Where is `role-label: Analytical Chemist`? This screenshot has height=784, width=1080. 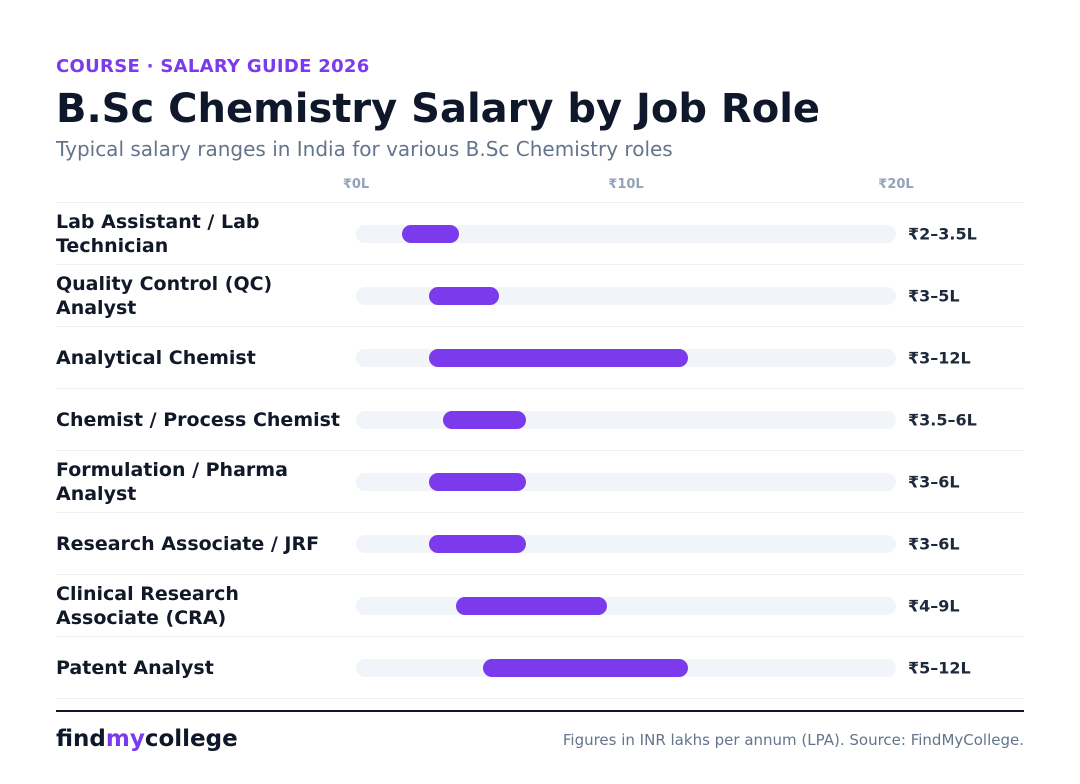 role-label: Analytical Chemist is located at coordinates (156, 357).